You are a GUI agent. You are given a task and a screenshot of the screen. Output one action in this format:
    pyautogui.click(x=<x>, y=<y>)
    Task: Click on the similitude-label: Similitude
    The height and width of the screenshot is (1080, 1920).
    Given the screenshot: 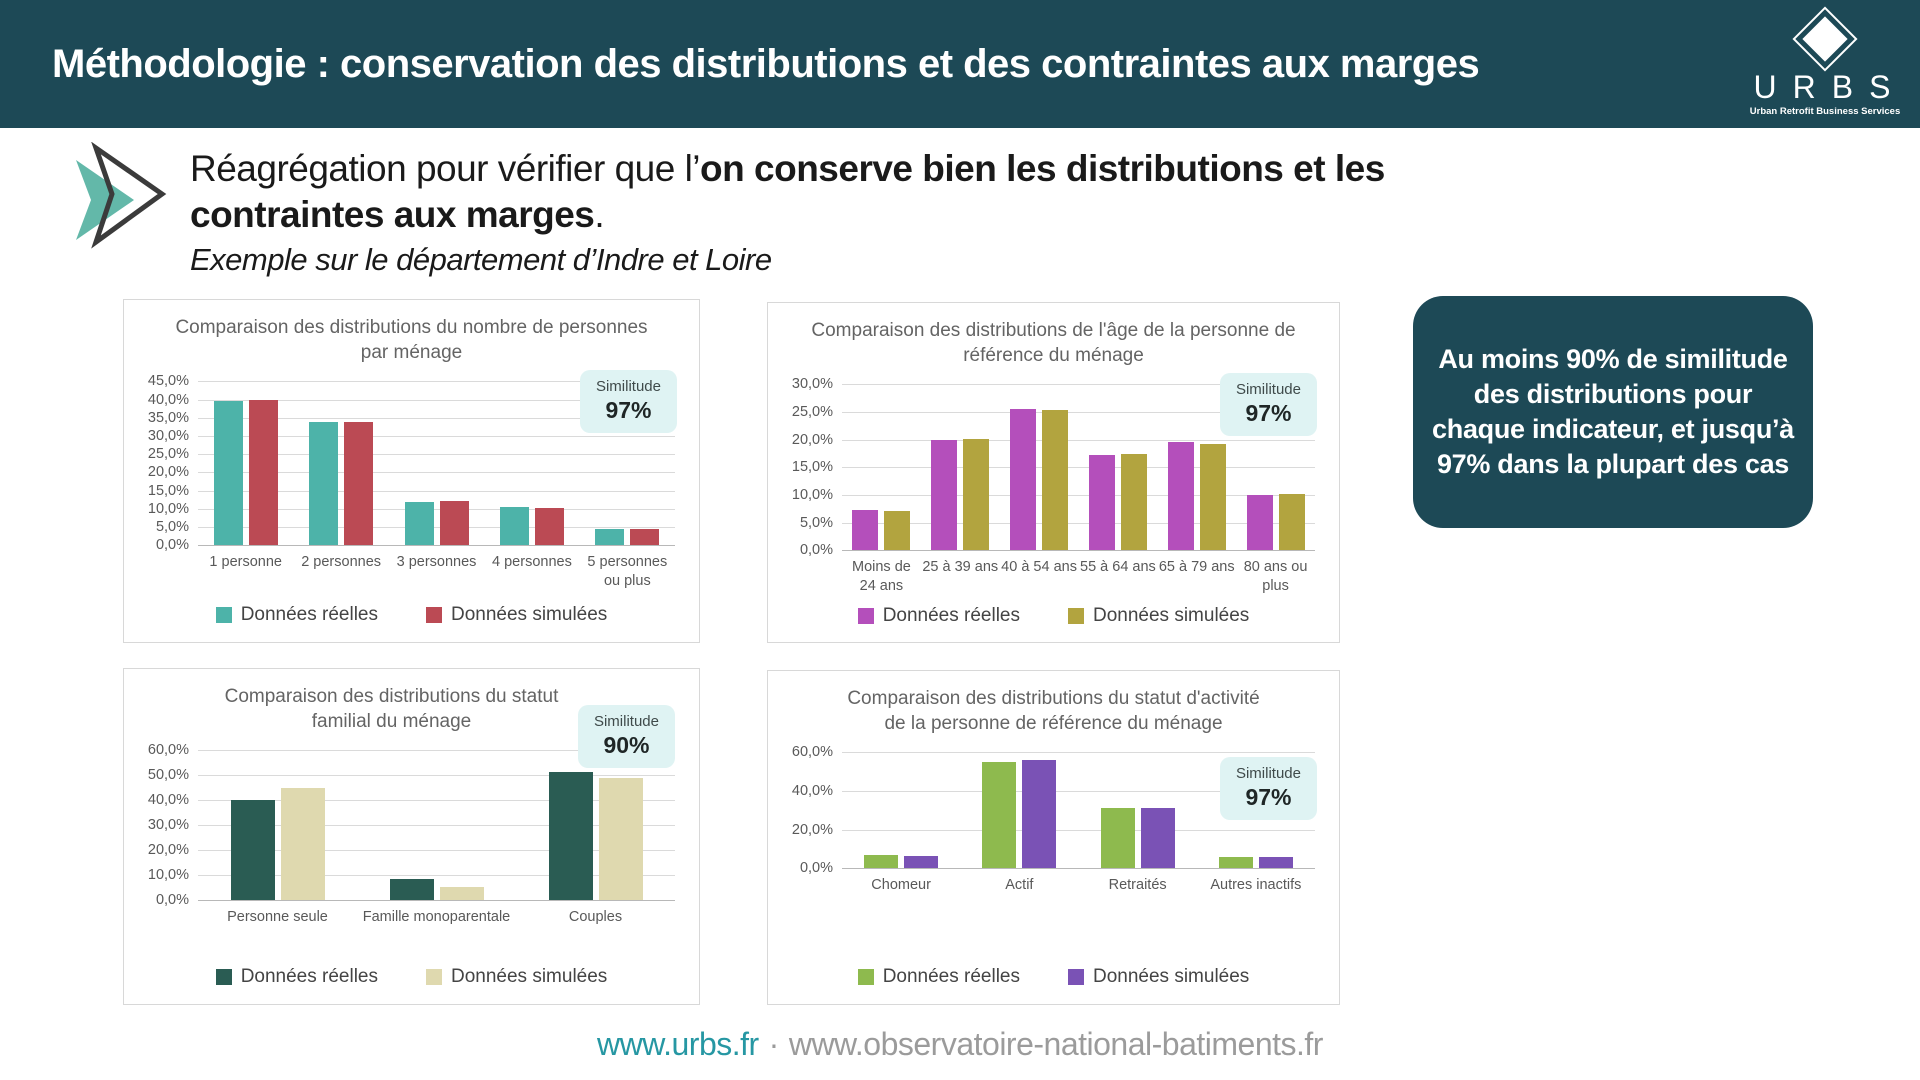 What is the action you would take?
    pyautogui.click(x=628, y=386)
    